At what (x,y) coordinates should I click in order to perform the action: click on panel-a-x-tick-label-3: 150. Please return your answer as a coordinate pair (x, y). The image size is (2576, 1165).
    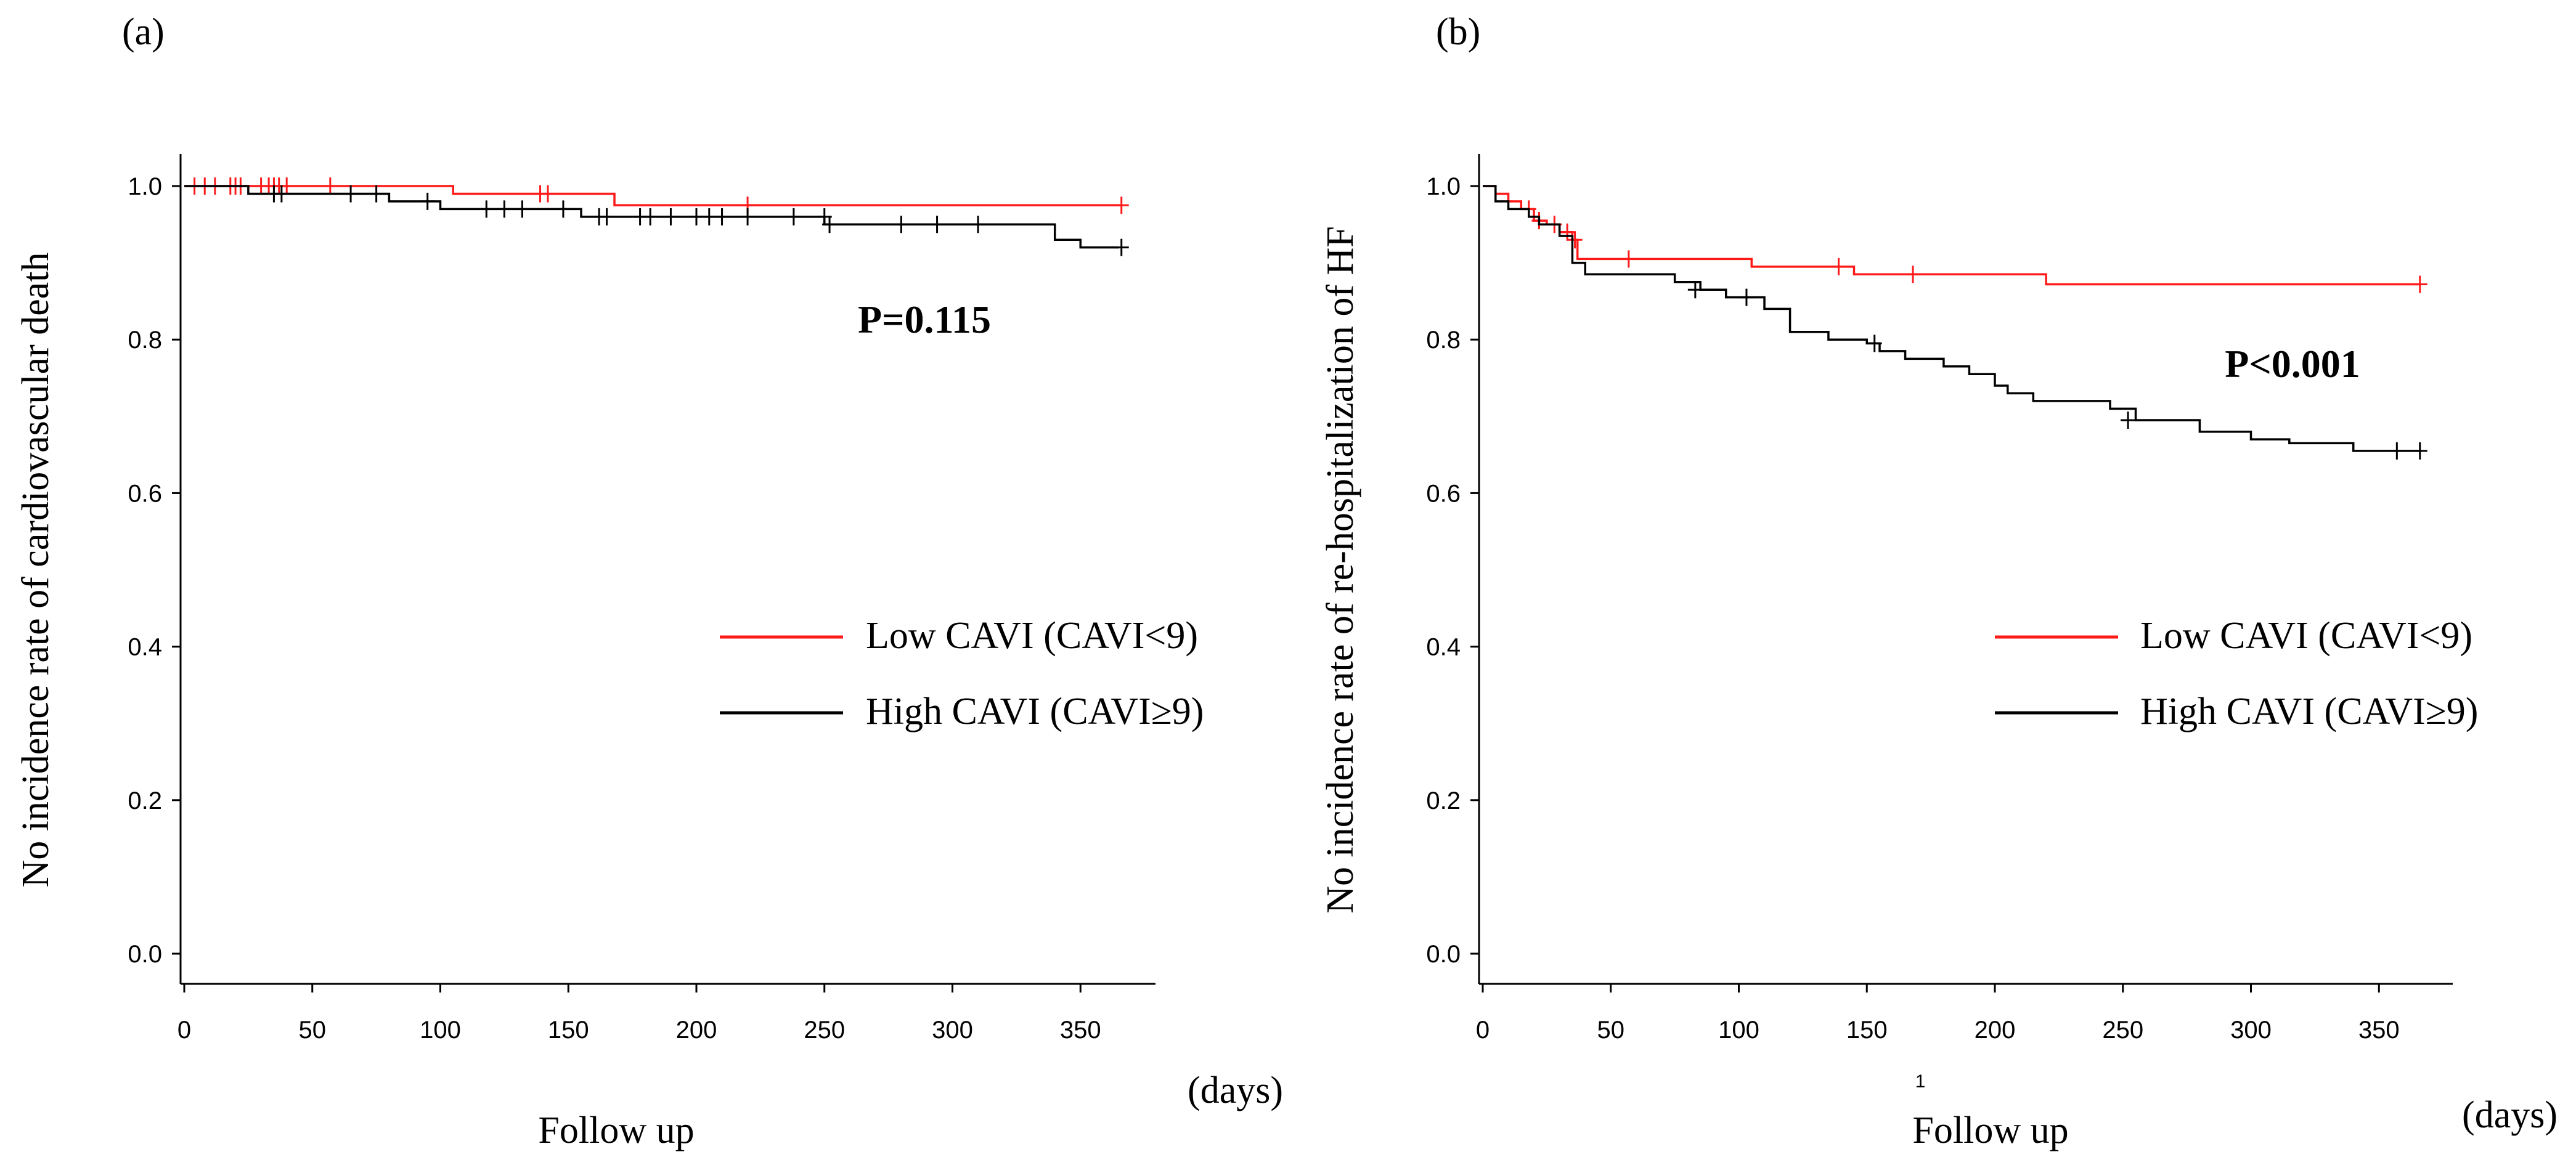
    Looking at the image, I should click on (568, 1030).